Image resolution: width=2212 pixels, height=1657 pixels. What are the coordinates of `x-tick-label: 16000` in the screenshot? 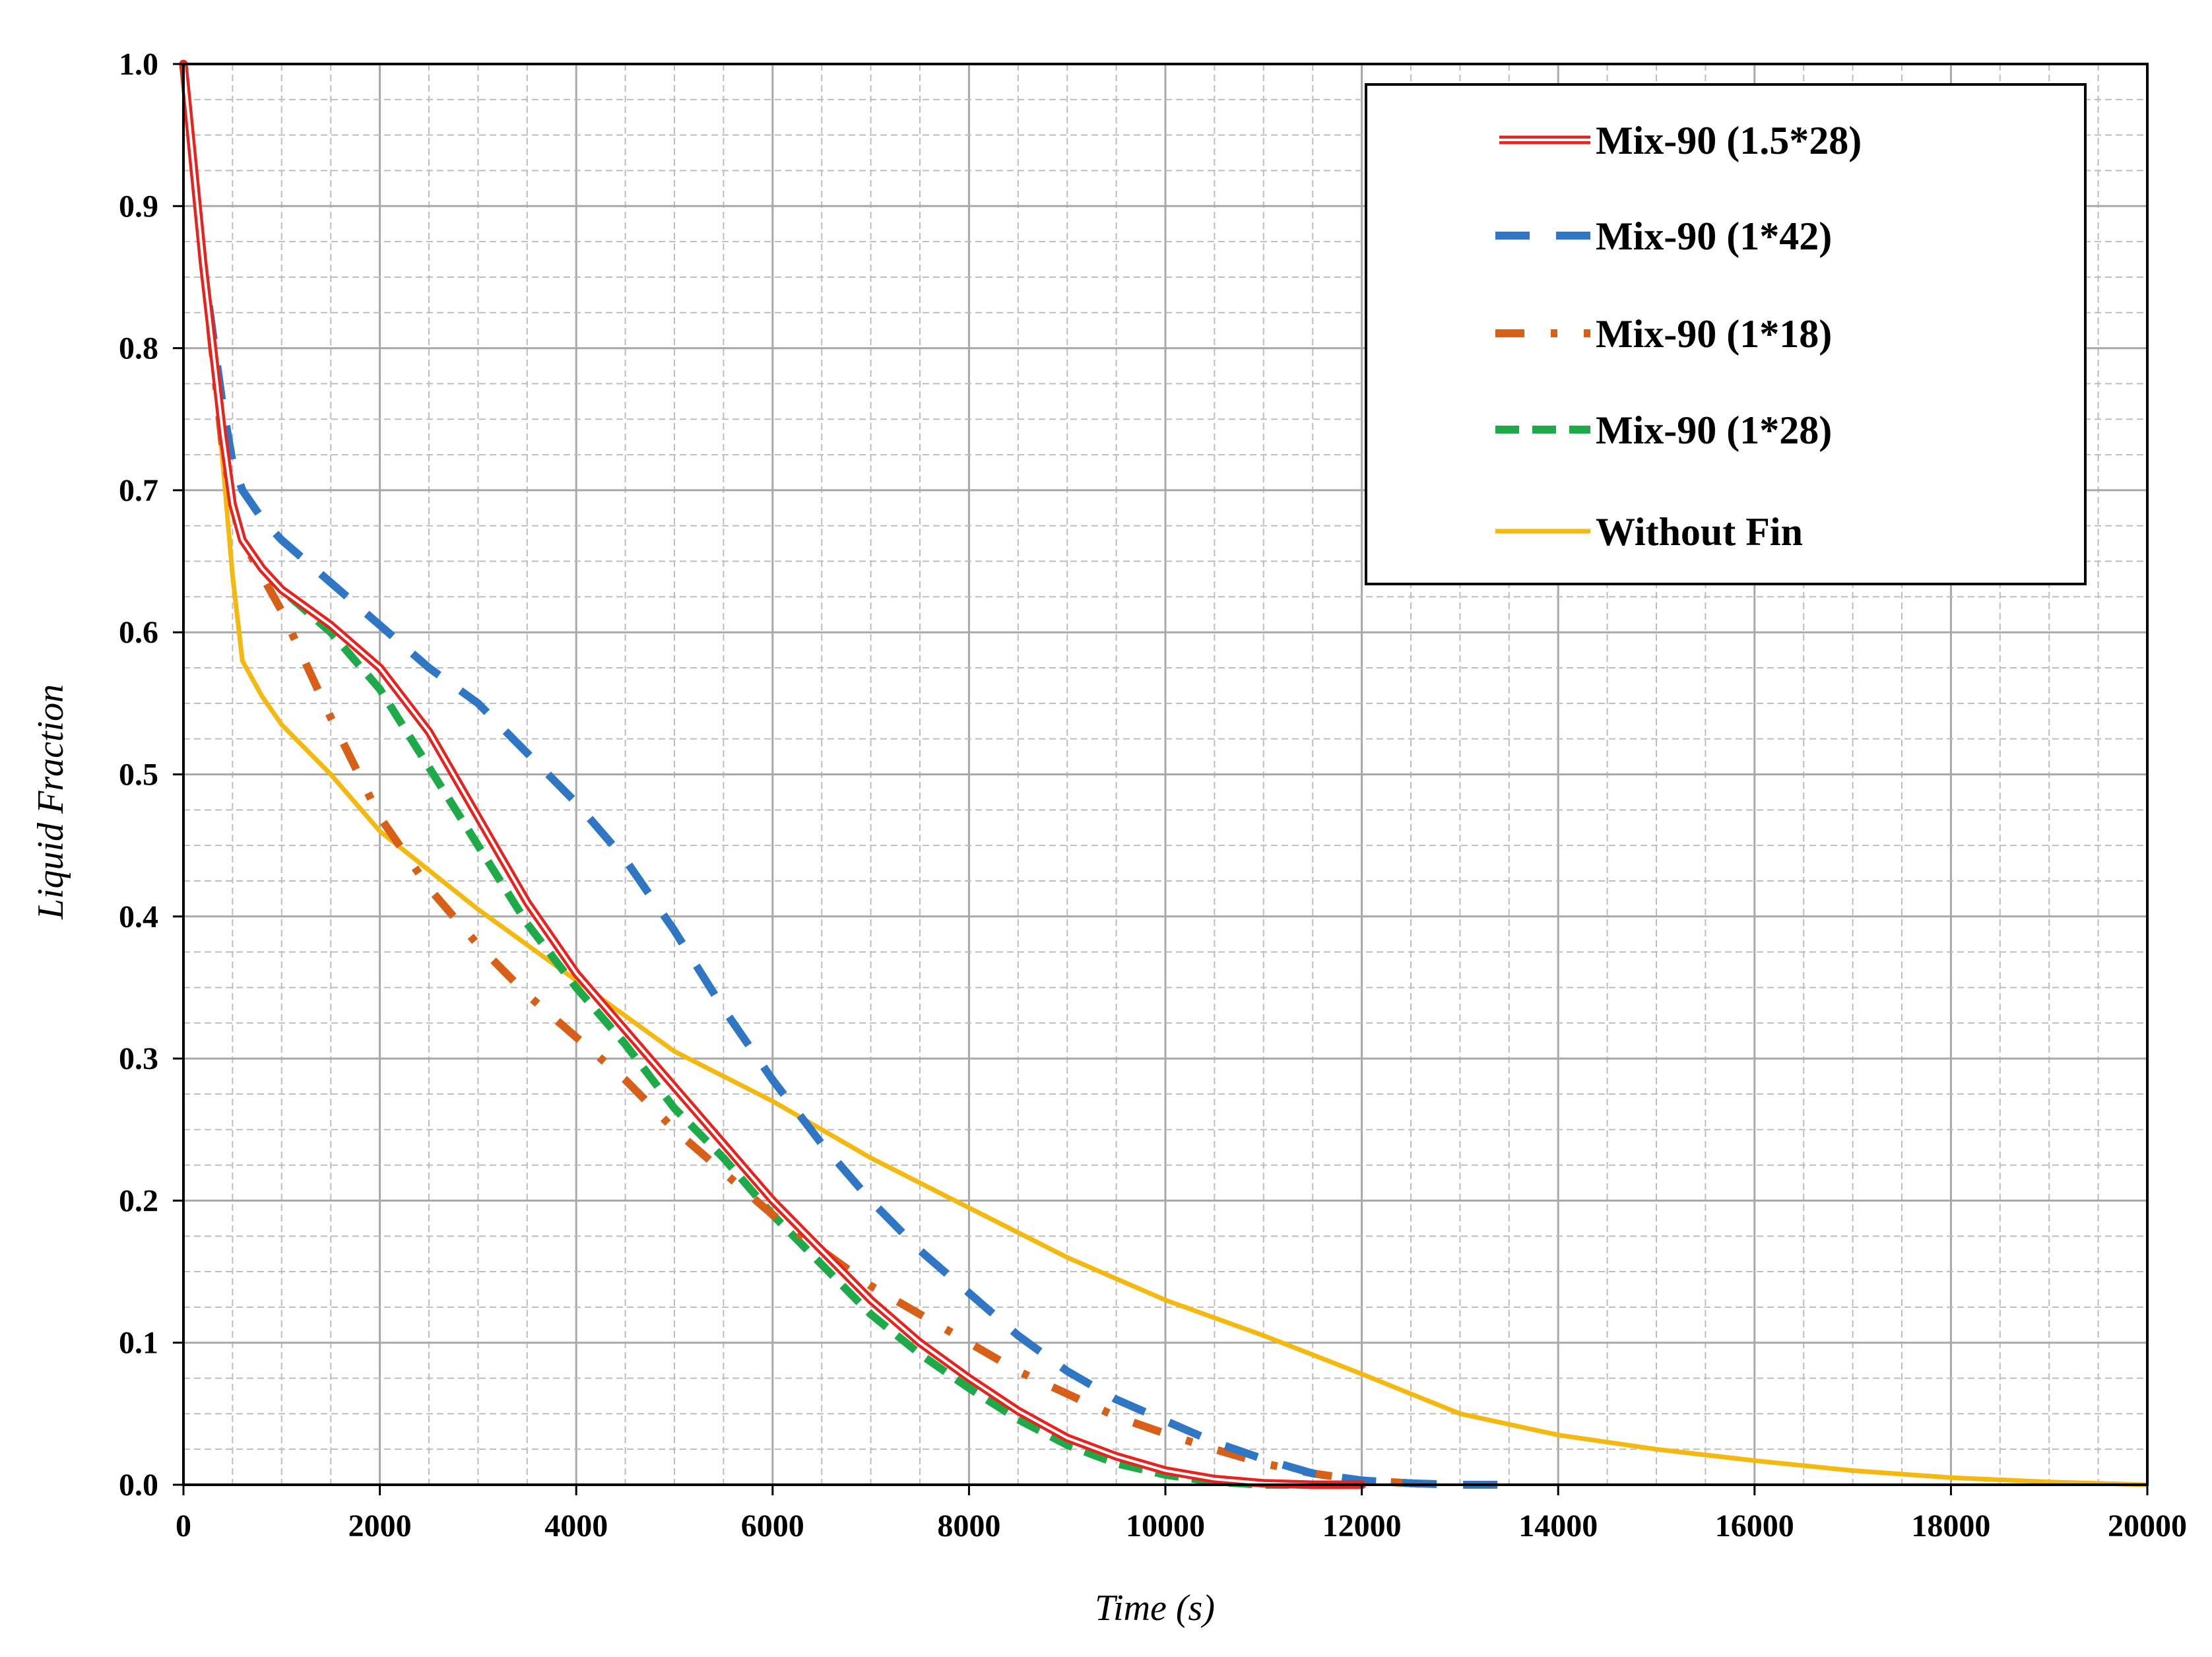 It's located at (1754, 1526).